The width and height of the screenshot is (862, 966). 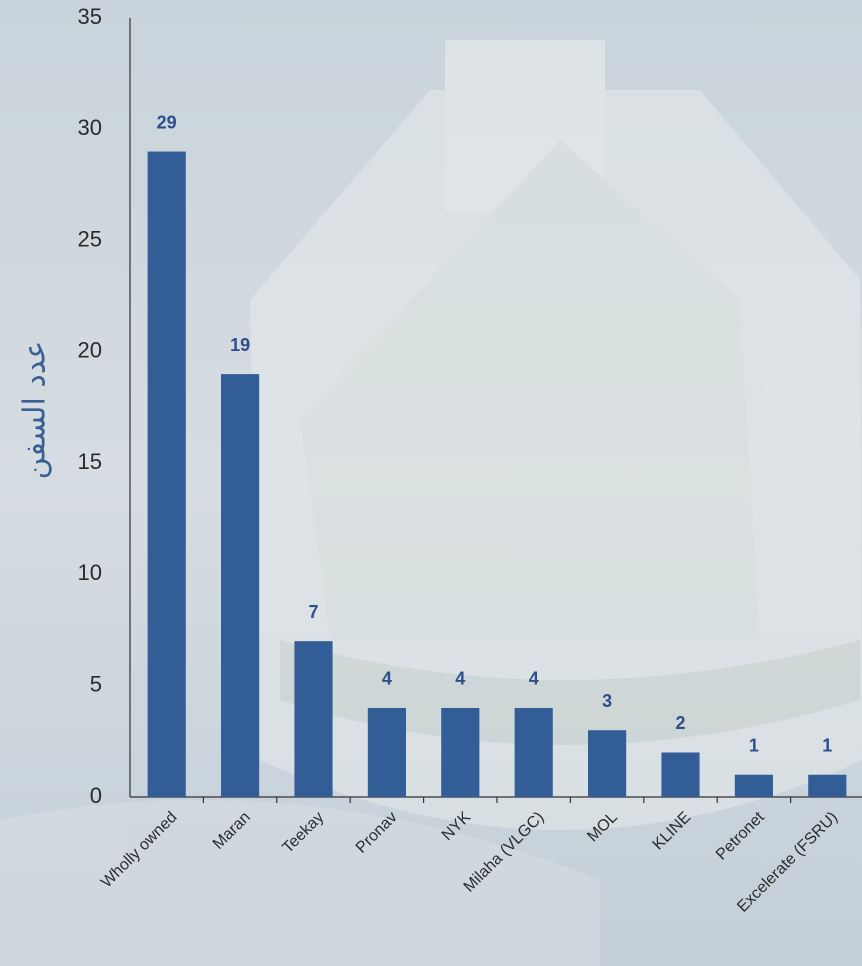 What do you see at coordinates (313, 612) in the screenshot?
I see `value-label: 7` at bounding box center [313, 612].